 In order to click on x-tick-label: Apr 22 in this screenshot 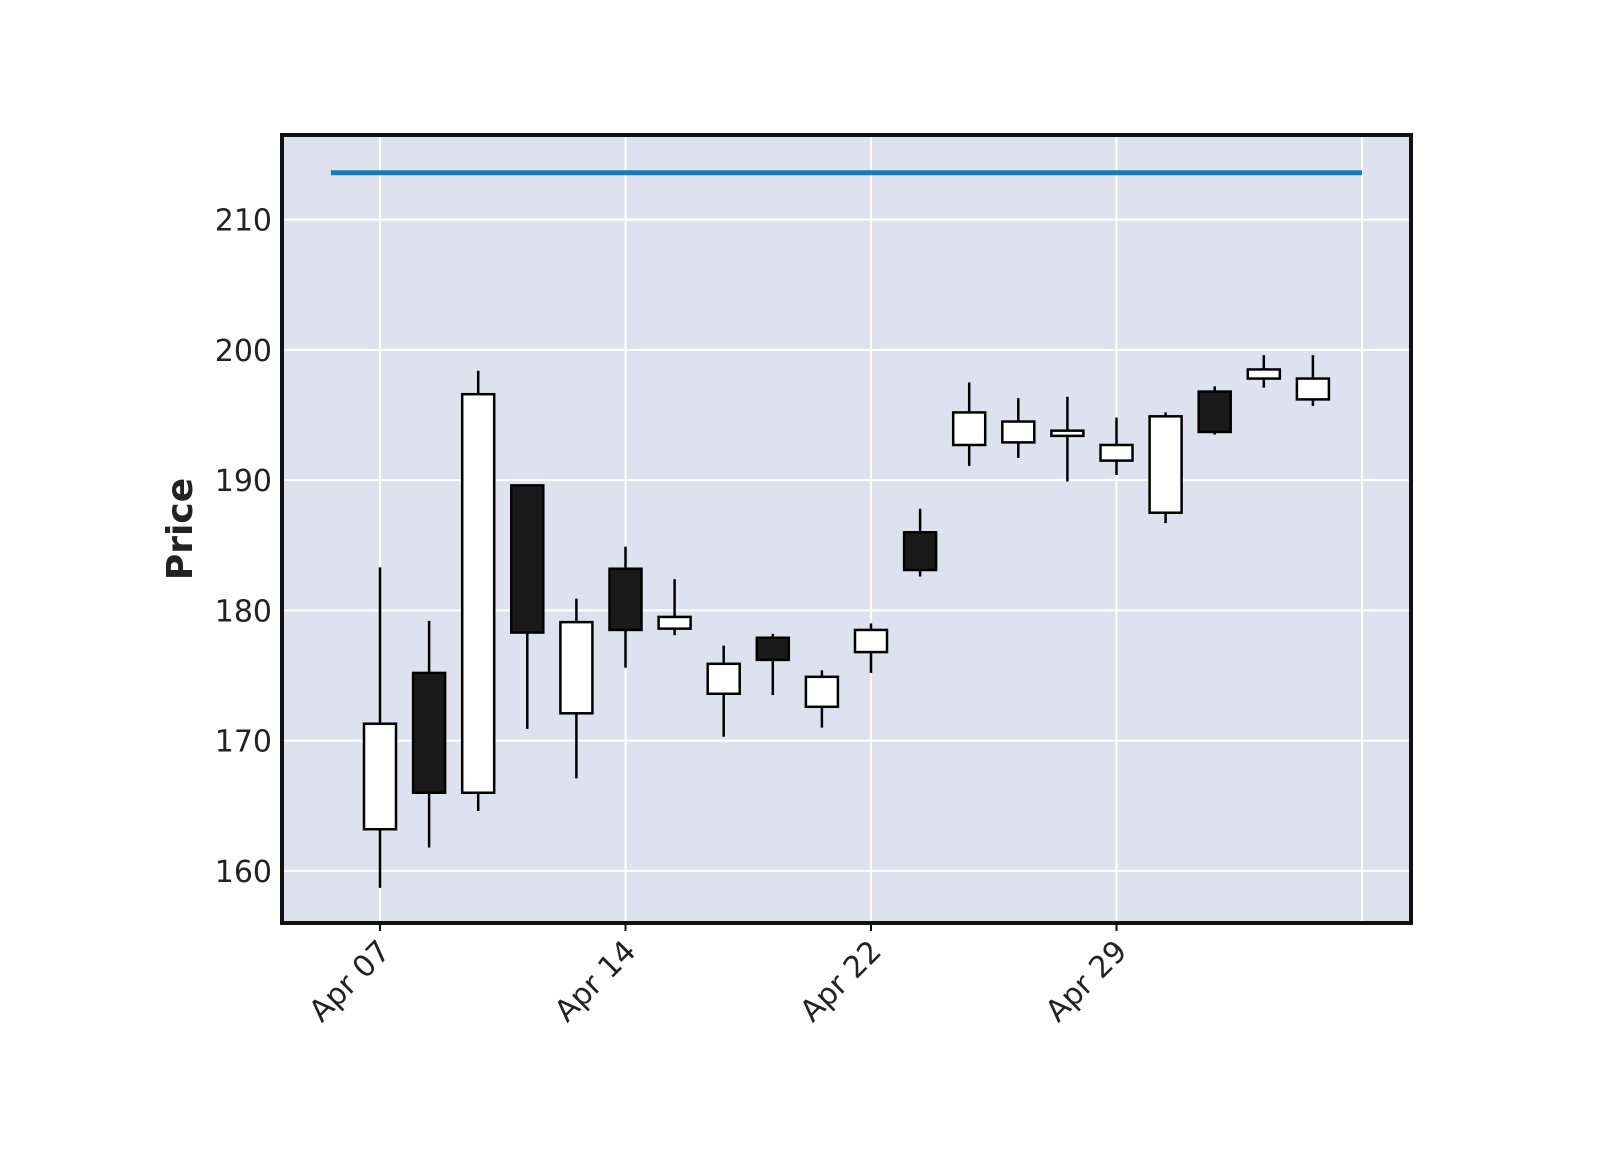, I will do `click(840, 981)`.